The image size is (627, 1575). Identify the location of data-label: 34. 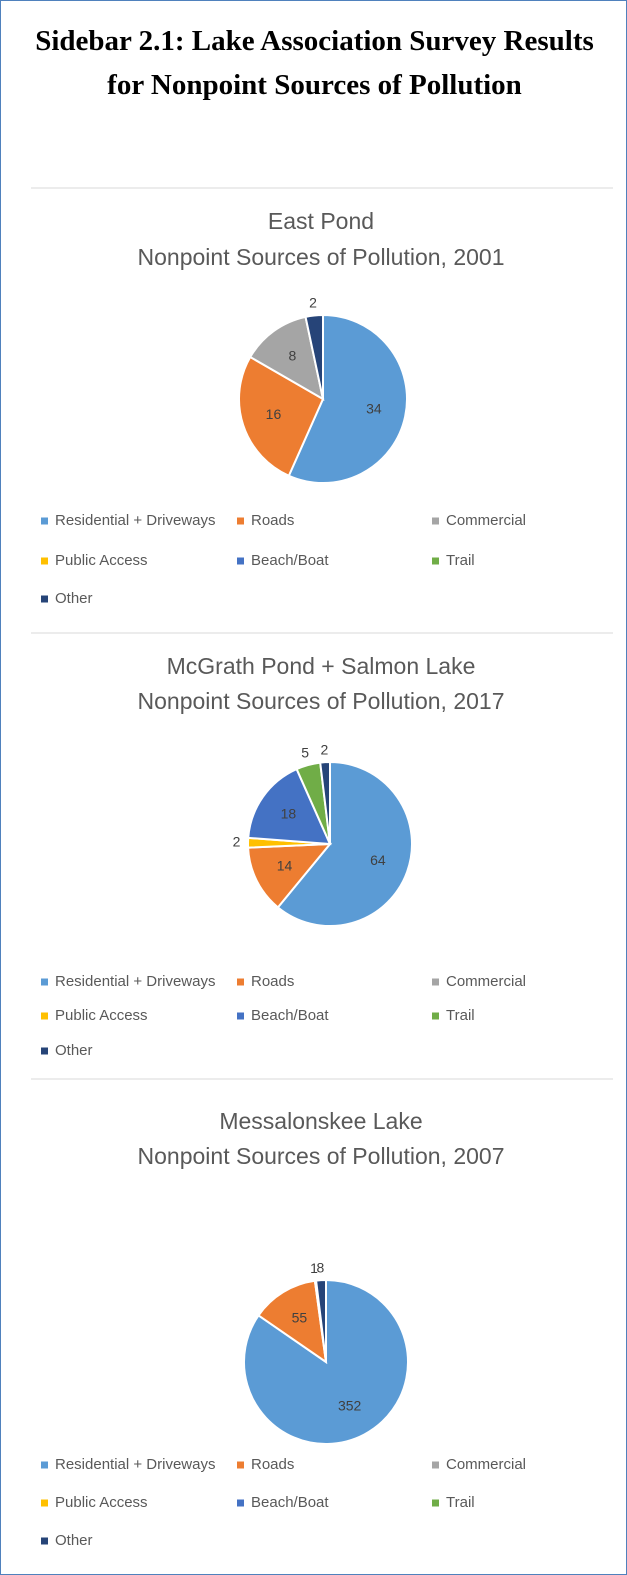
(374, 409).